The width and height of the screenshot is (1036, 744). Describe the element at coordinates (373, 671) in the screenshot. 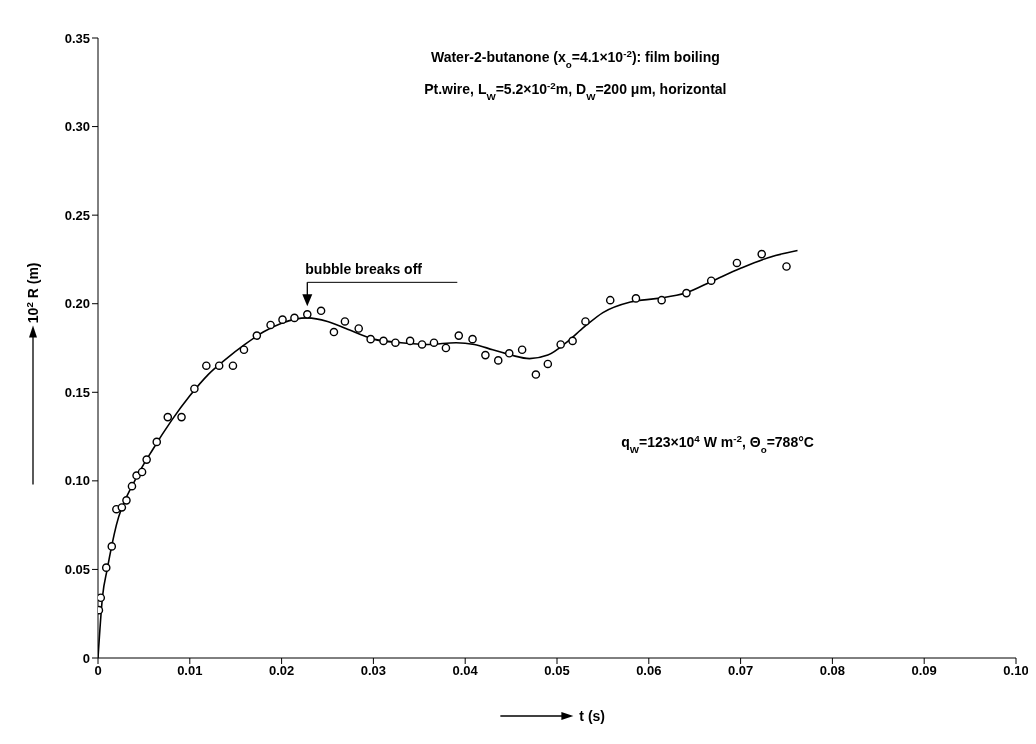

I see `x-tick-label: 0.03` at that location.